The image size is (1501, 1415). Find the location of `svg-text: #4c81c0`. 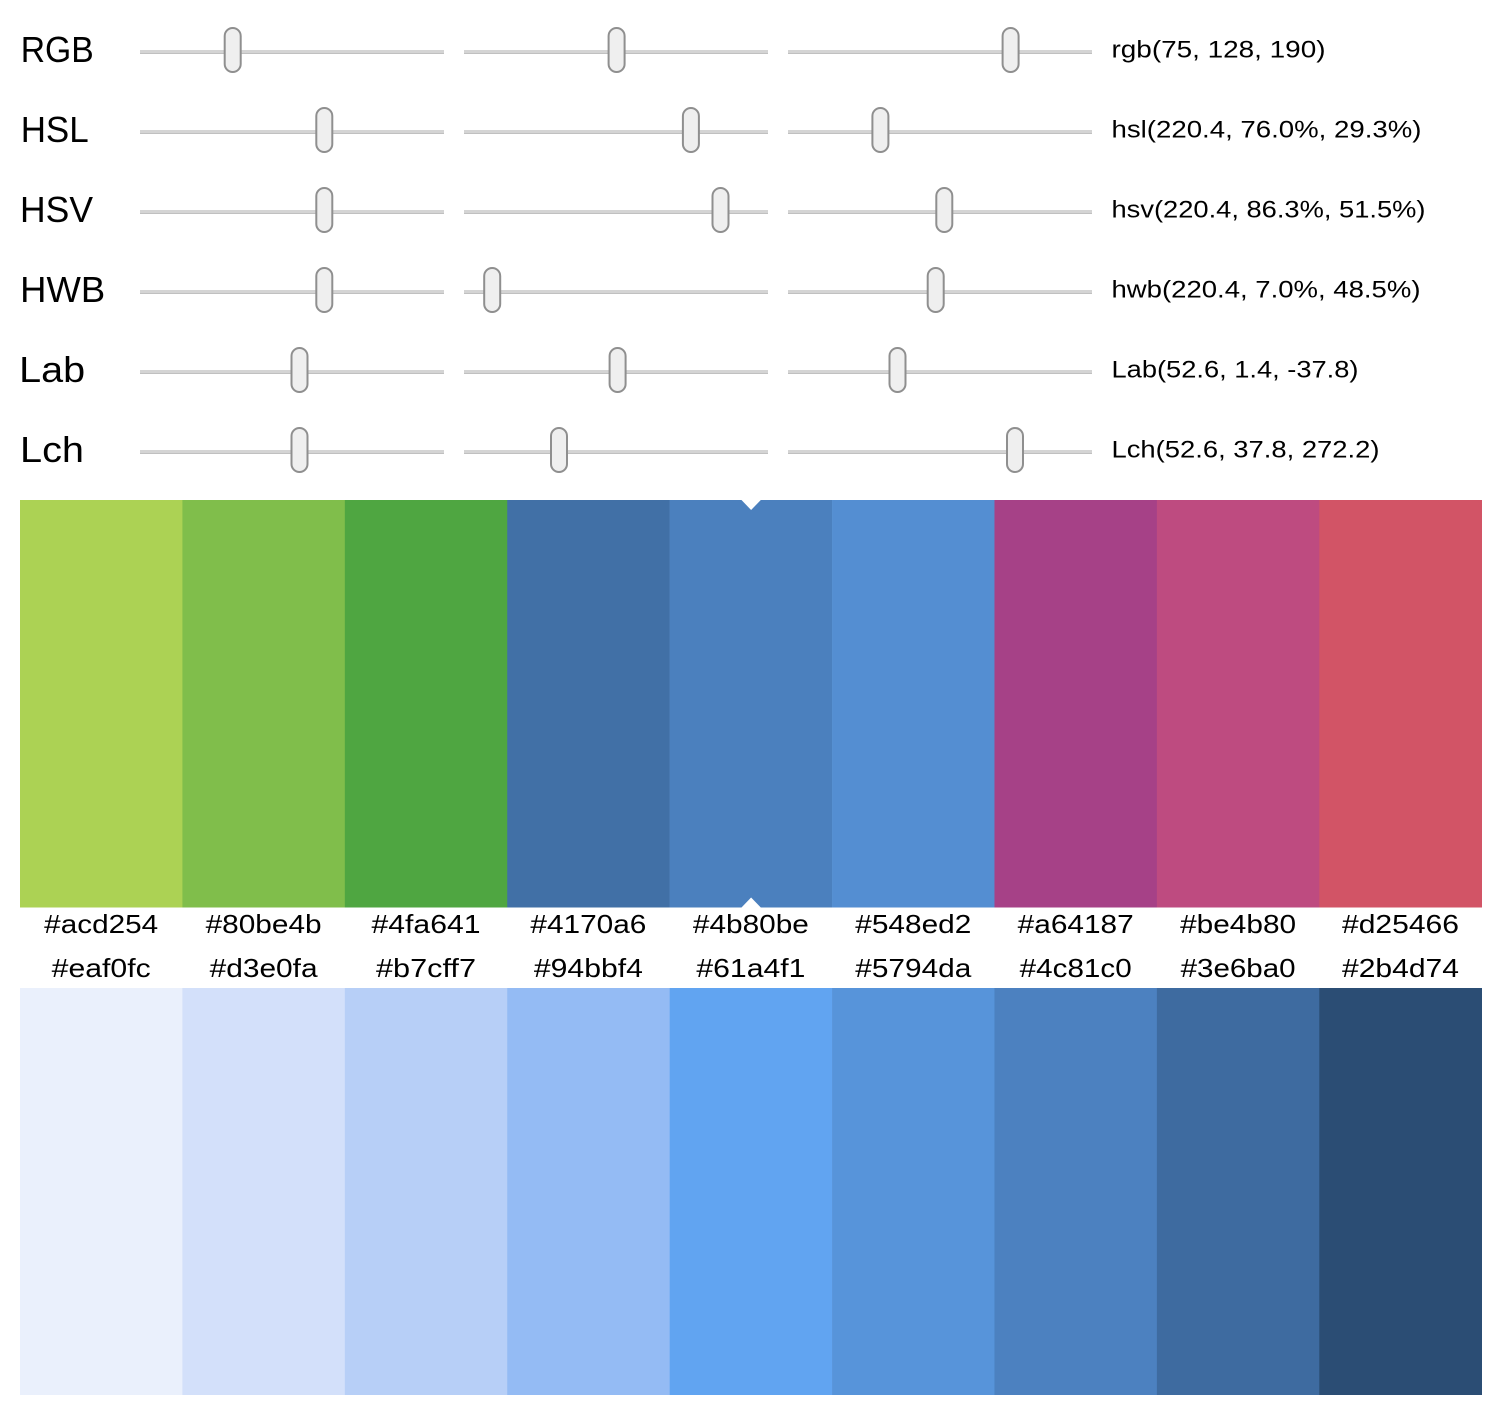

svg-text: #4c81c0 is located at coordinates (1076, 968).